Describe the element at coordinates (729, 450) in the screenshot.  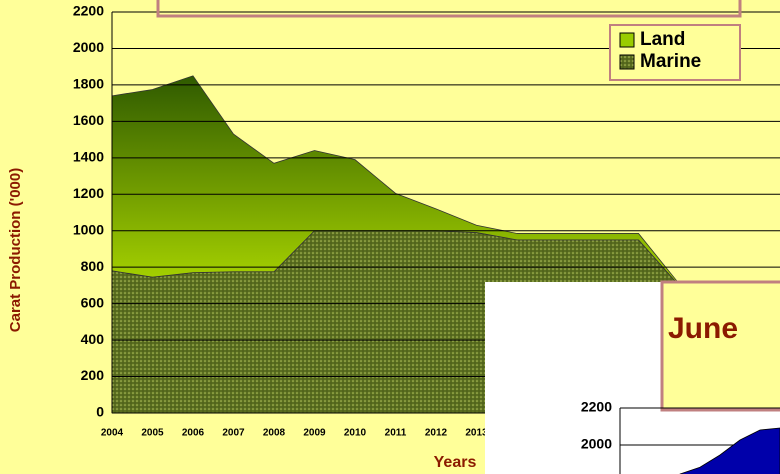
I see `area-series` at that location.